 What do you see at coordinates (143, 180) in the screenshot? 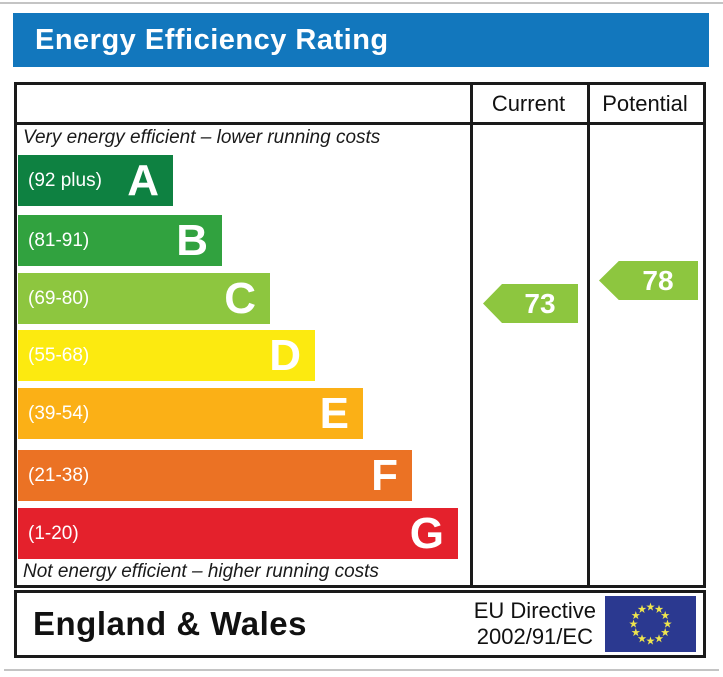
I see `band-letter: A` at bounding box center [143, 180].